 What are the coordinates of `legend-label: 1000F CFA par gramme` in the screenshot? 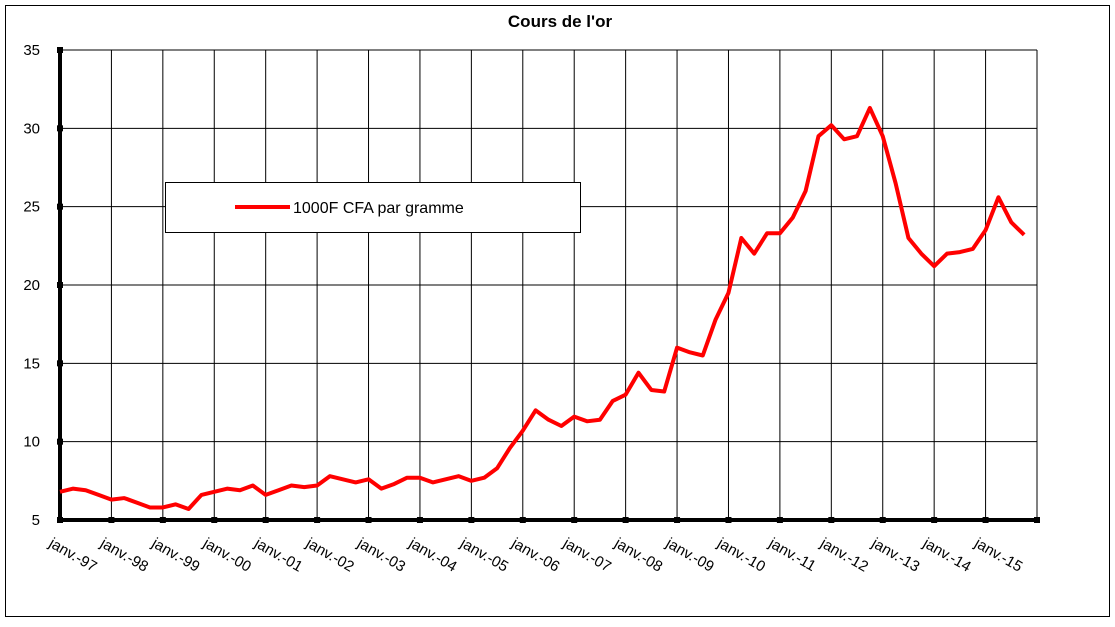 It's located at (378, 208).